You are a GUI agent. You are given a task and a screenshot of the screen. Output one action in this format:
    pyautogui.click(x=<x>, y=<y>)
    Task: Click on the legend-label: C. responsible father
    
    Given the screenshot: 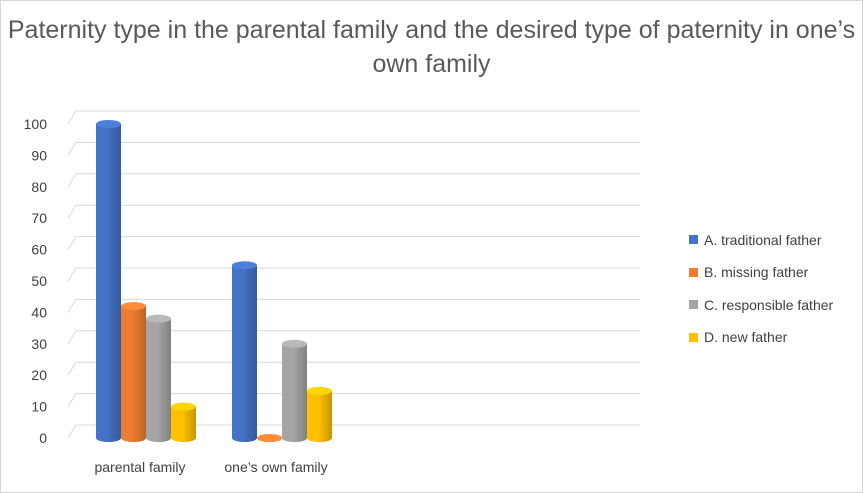 What is the action you would take?
    pyautogui.click(x=769, y=304)
    